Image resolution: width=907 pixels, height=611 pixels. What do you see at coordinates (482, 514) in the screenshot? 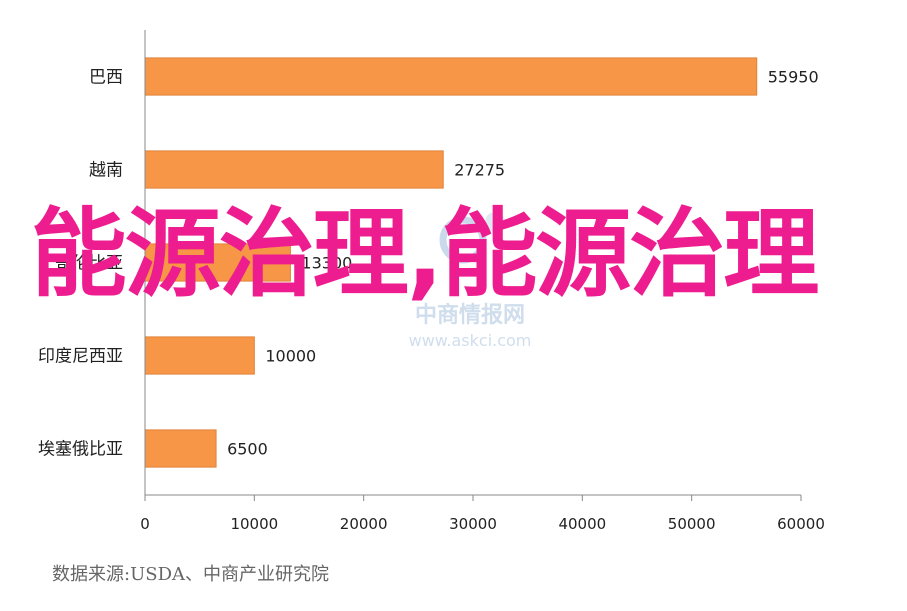
I see `x-ticks-group: 0 10000 20000 30000 40000 50000 60000` at bounding box center [482, 514].